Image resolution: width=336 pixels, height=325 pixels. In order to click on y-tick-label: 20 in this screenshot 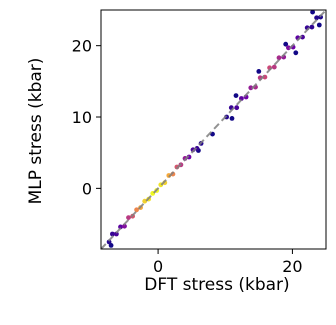, I will do `click(82, 46)`.